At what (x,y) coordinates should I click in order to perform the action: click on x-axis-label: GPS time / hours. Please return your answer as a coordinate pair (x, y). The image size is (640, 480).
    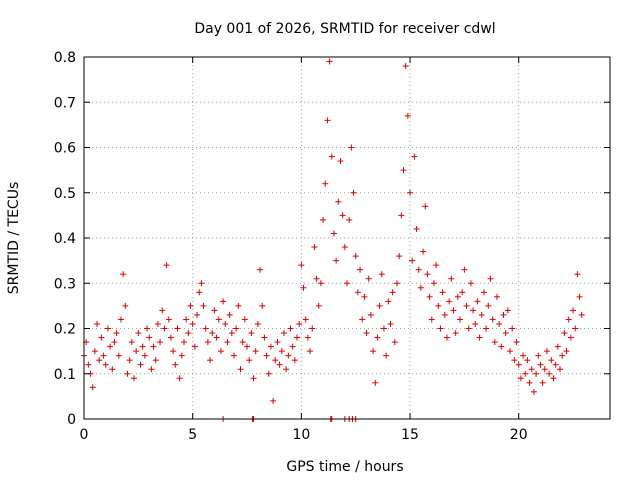
    Looking at the image, I should click on (344, 467).